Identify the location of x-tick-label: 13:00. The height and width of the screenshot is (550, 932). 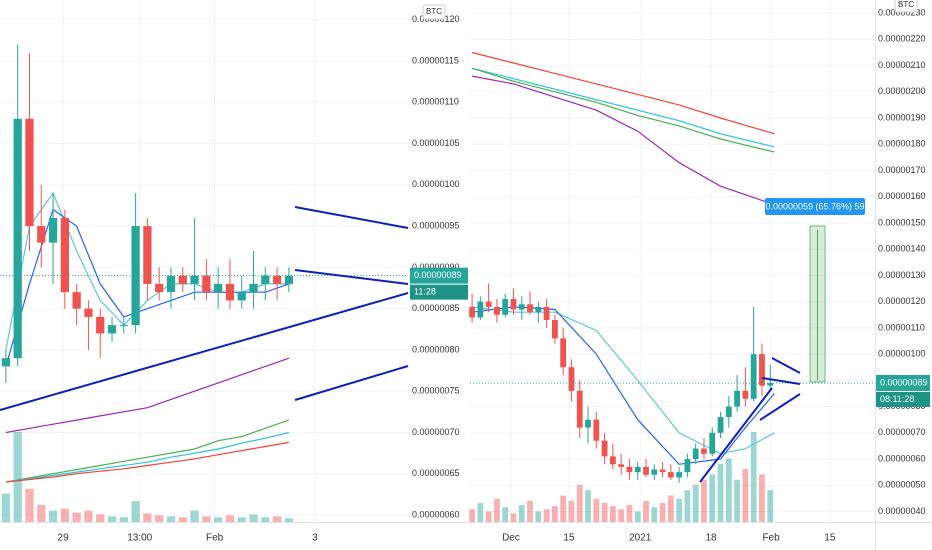
(139, 538).